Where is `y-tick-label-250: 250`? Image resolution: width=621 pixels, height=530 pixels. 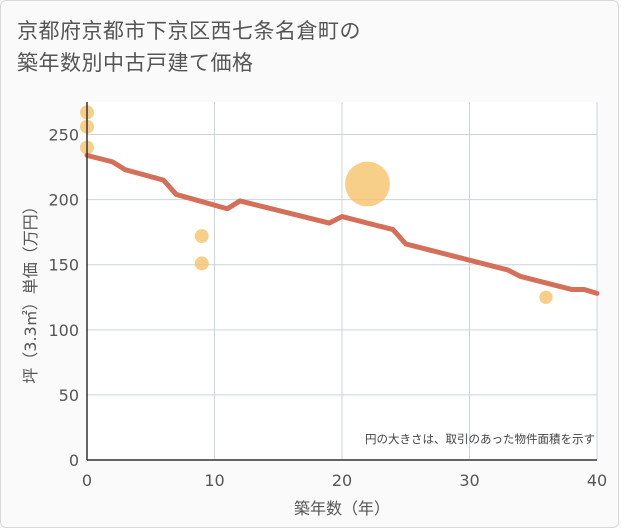 y-tick-label-250: 250 is located at coordinates (63, 135).